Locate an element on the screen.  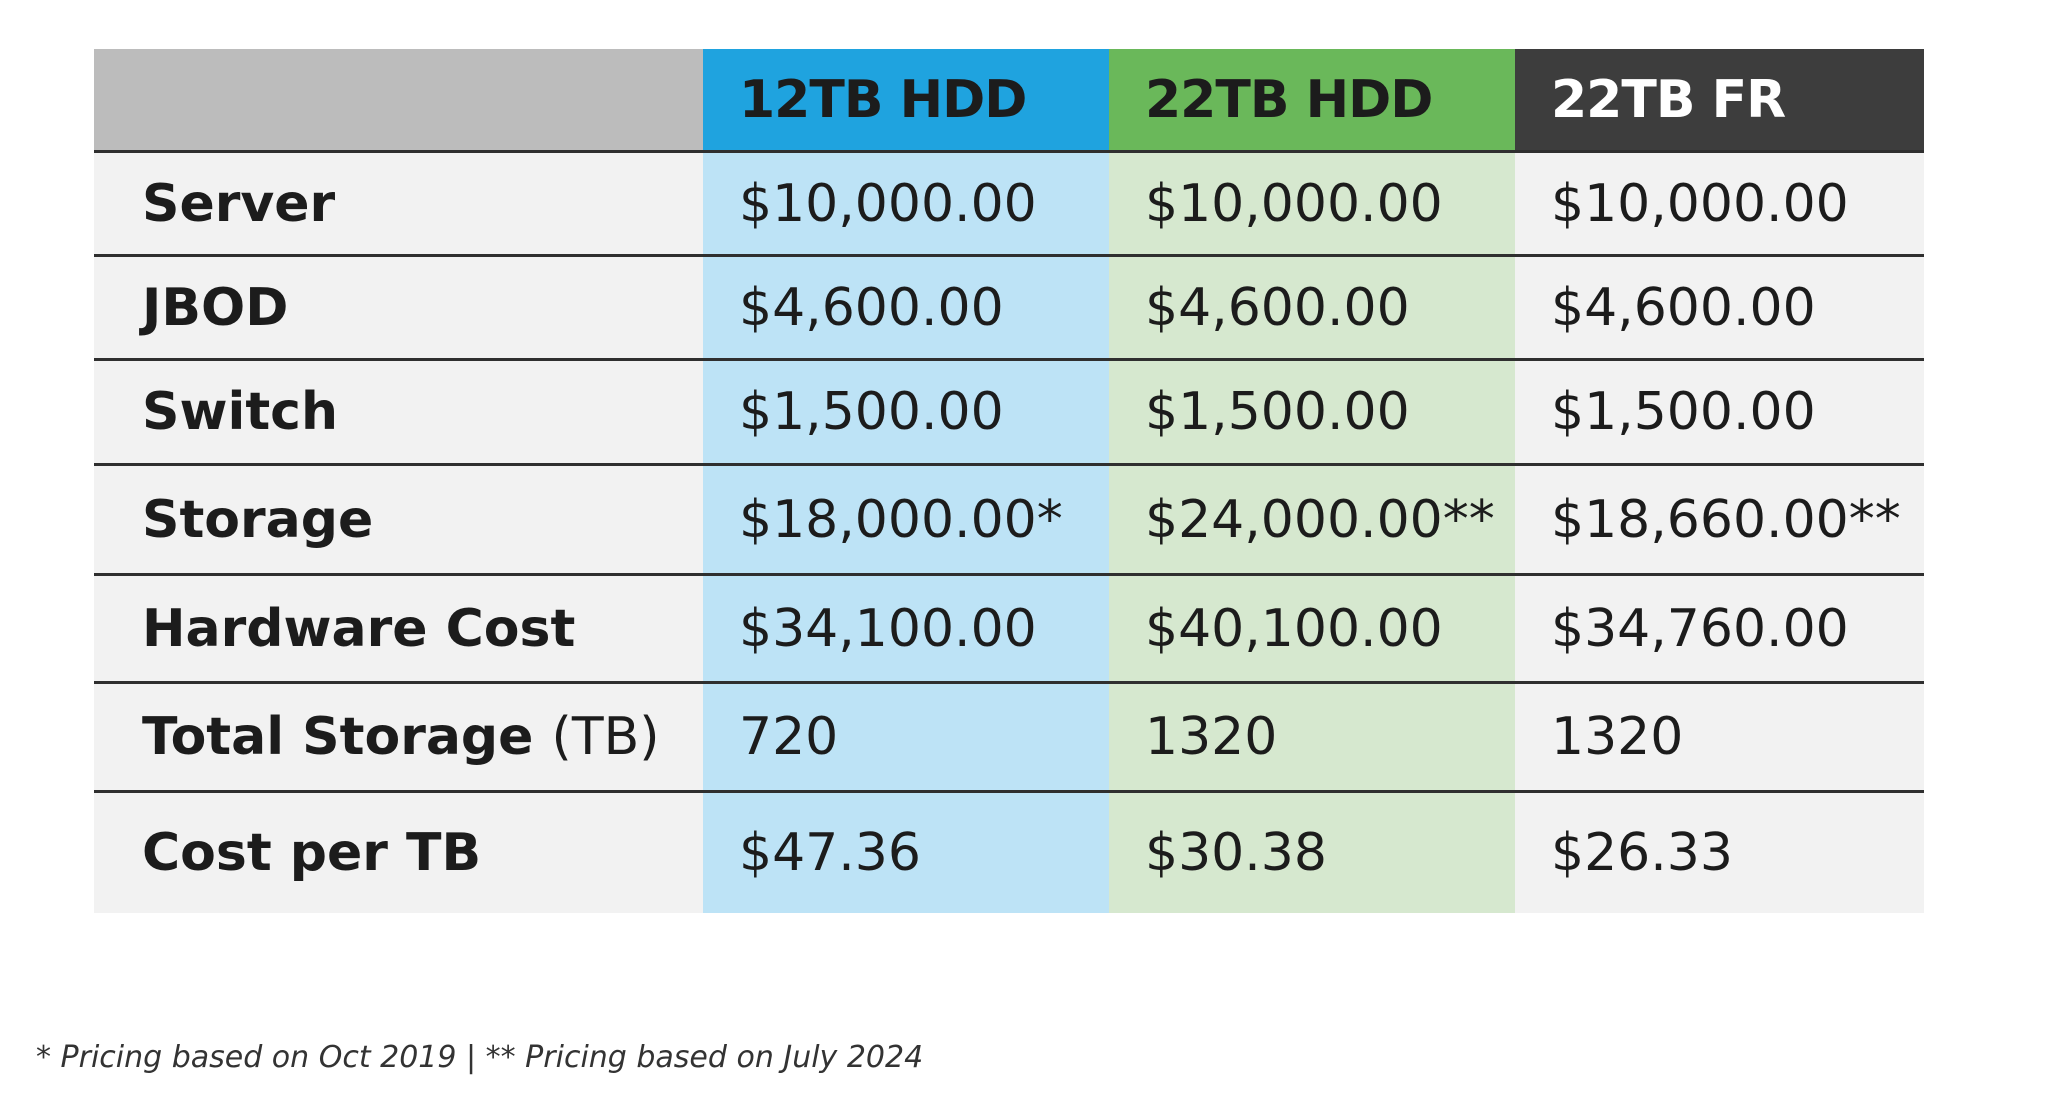
cell-22tb-fr: $1,500.00 is located at coordinates (1719, 412).